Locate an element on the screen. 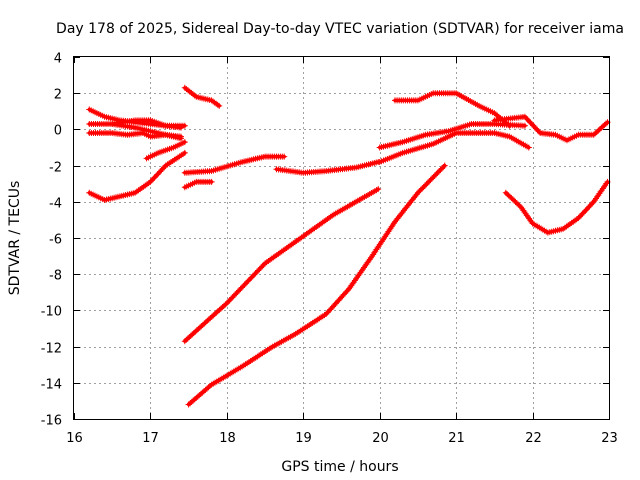 This screenshot has height=480, width=640. series-s09 is located at coordinates (198, 184).